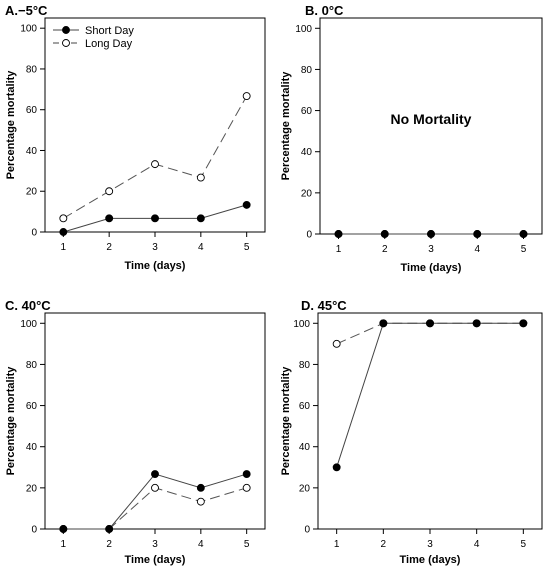 This screenshot has height=577, width=550. Describe the element at coordinates (431, 119) in the screenshot. I see `annotation-text: No Mortality` at that location.